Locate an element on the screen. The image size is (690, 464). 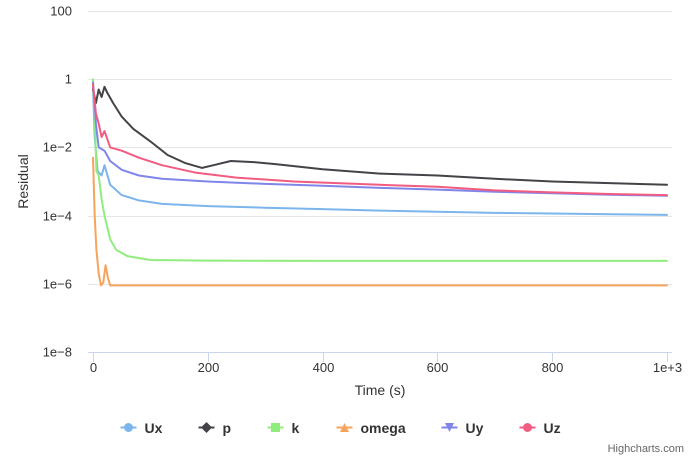
legend-label: Uz is located at coordinates (552, 428).